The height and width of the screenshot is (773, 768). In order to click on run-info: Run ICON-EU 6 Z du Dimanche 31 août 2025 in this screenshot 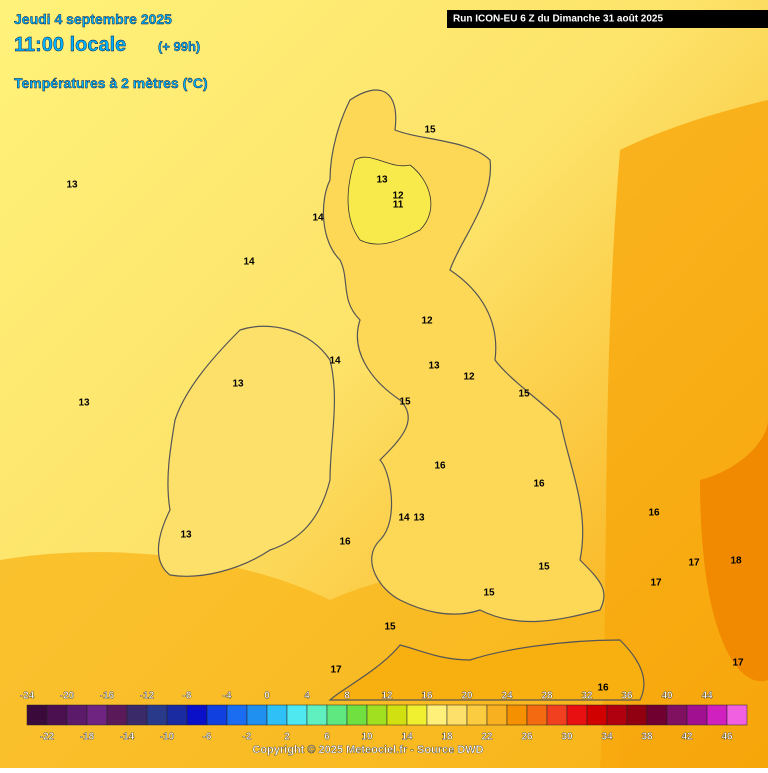, I will do `click(558, 19)`.